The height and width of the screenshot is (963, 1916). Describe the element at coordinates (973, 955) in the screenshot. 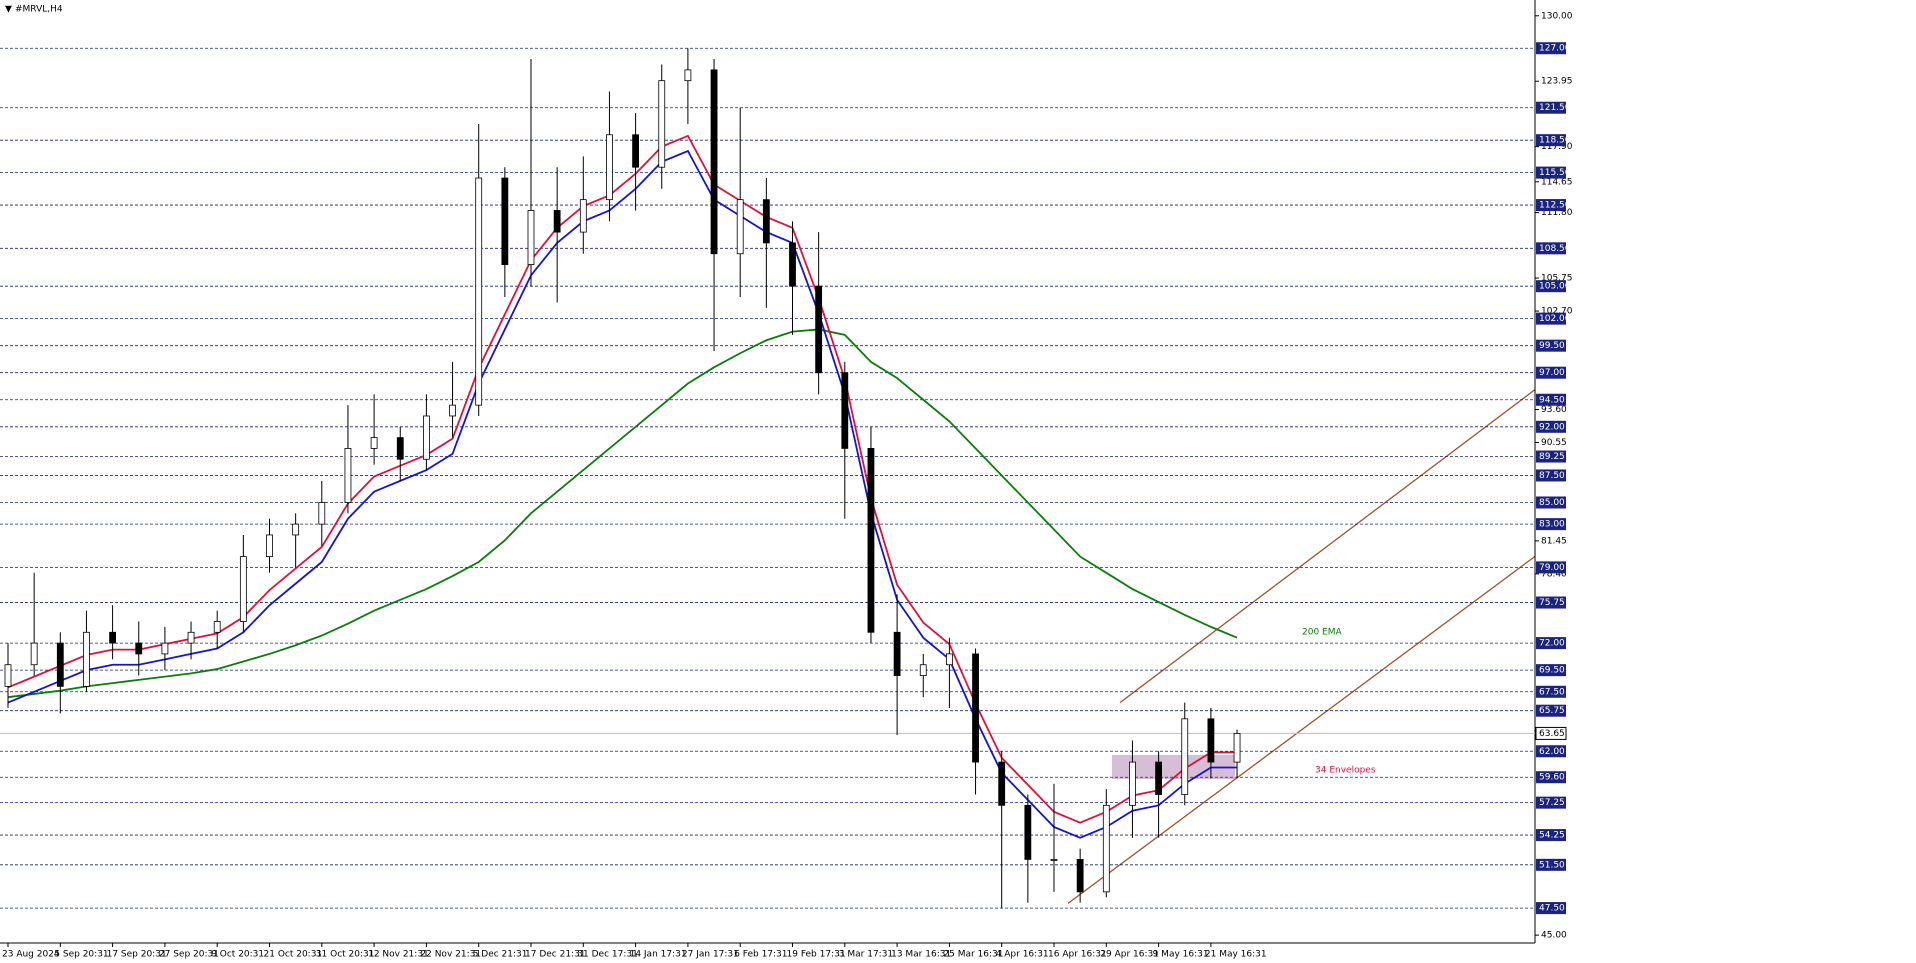

I see `x-tick-label: 25 Mar 16:31` at that location.